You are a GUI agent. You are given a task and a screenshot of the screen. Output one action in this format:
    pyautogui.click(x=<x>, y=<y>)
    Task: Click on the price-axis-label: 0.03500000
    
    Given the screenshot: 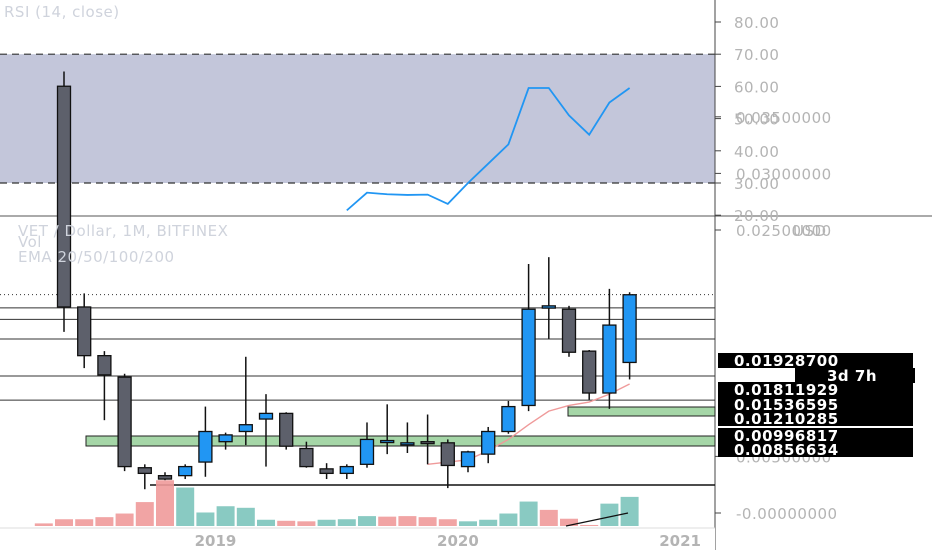 What is the action you would take?
    pyautogui.click(x=784, y=118)
    